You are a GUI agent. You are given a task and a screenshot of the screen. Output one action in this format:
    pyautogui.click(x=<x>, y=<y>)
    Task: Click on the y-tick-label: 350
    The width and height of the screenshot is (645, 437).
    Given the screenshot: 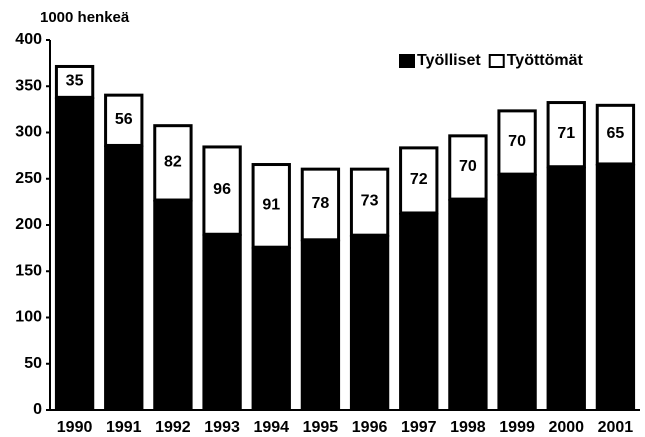 What is the action you would take?
    pyautogui.click(x=28, y=85)
    